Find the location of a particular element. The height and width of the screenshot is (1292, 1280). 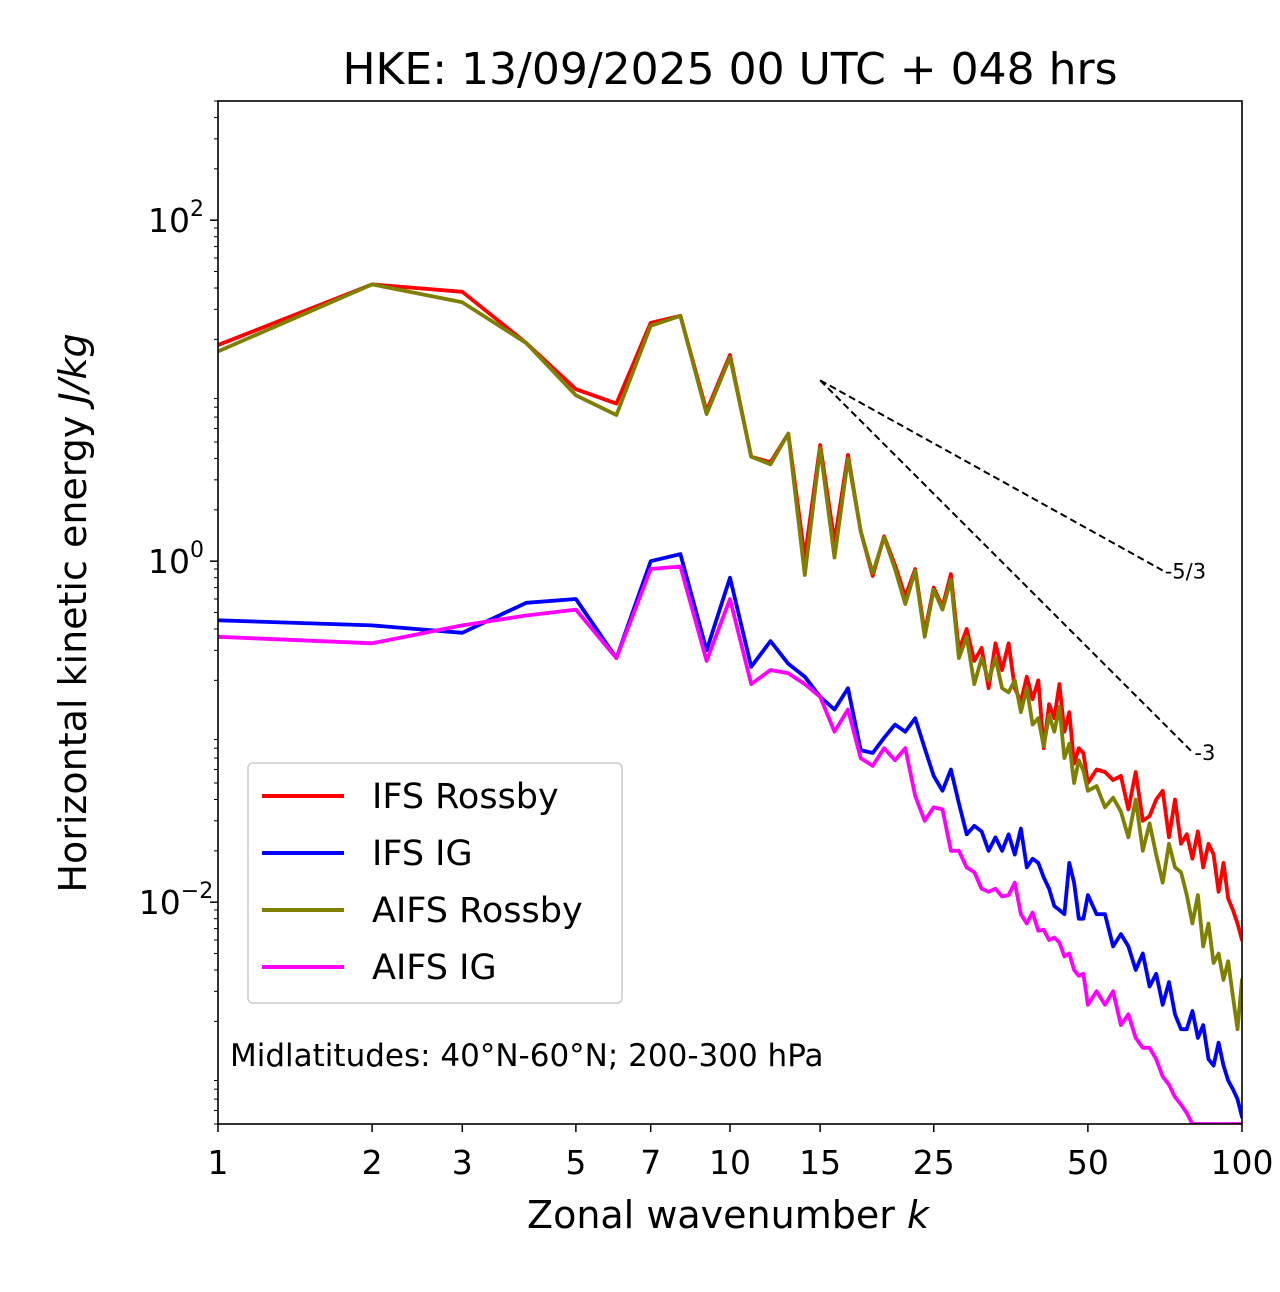

x-axis-label: Zonal wavenumber k is located at coordinates (729, 1215).